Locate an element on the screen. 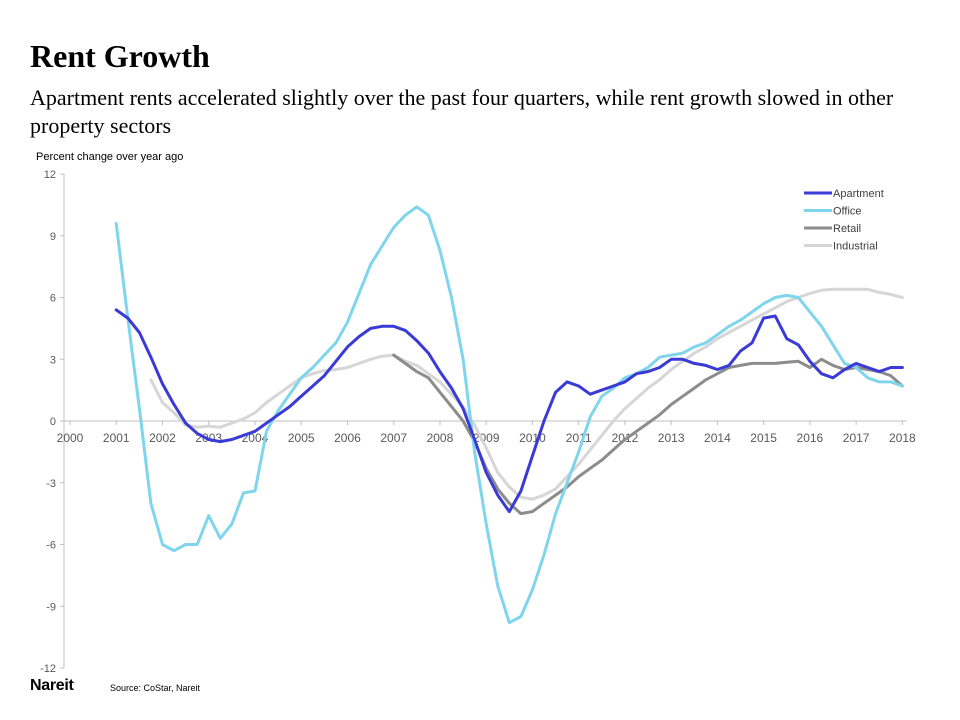 The width and height of the screenshot is (960, 720). x-tick-label: 2001 is located at coordinates (116, 438).